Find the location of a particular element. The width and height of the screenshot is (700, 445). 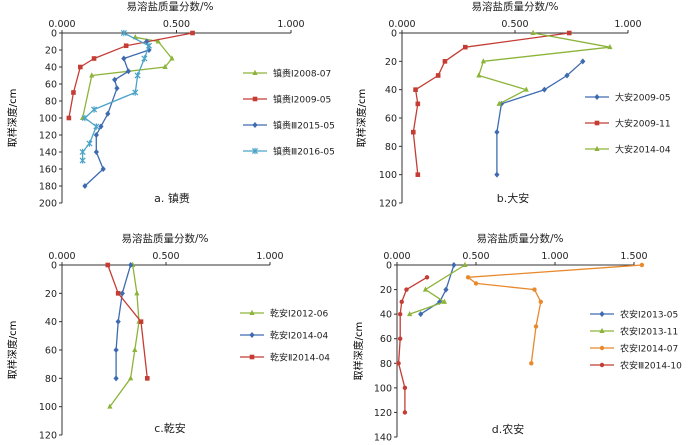

legend-item: 镇赉Ⅰ2008-07 is located at coordinates (287, 74).